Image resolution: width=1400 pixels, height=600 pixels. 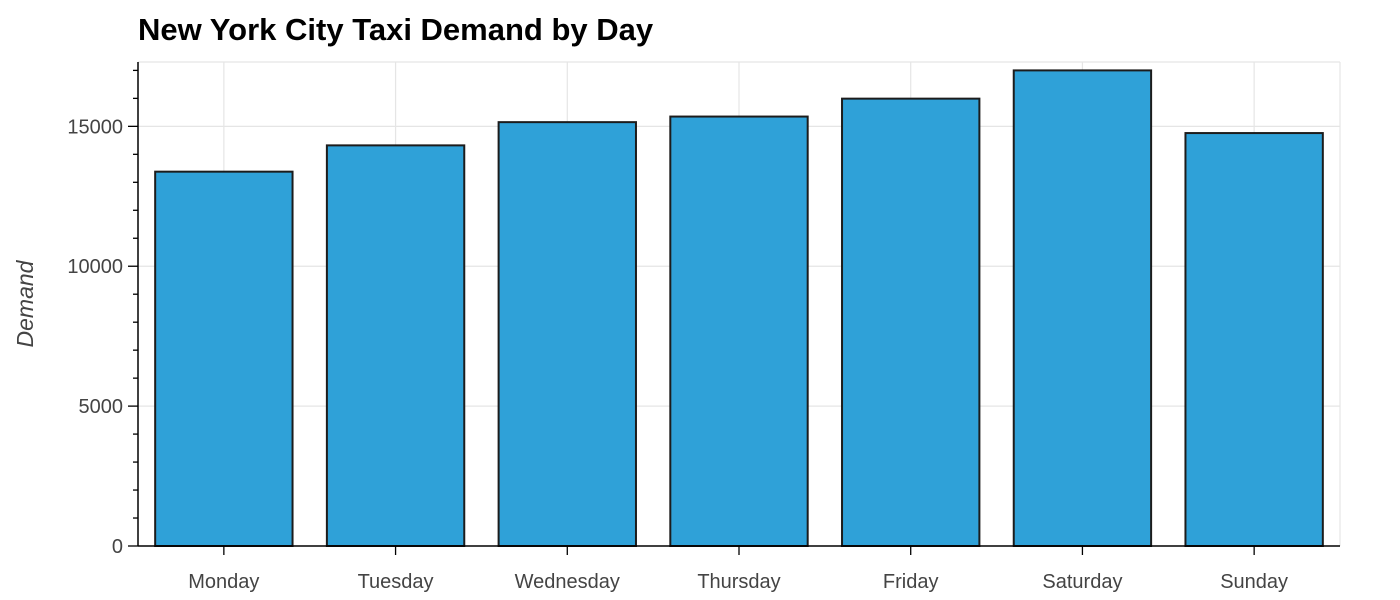 What do you see at coordinates (95, 127) in the screenshot?
I see `y-tick-label: 15000` at bounding box center [95, 127].